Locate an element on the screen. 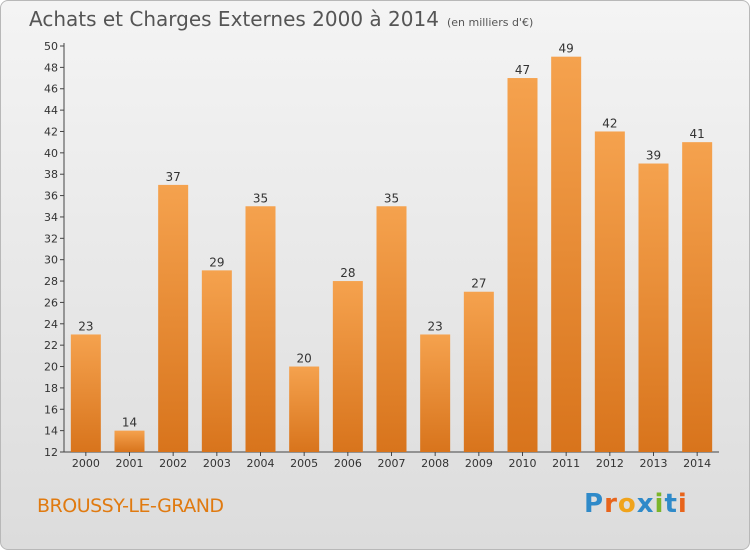 The width and height of the screenshot is (750, 550). bar-value-label: 20 is located at coordinates (304, 359).